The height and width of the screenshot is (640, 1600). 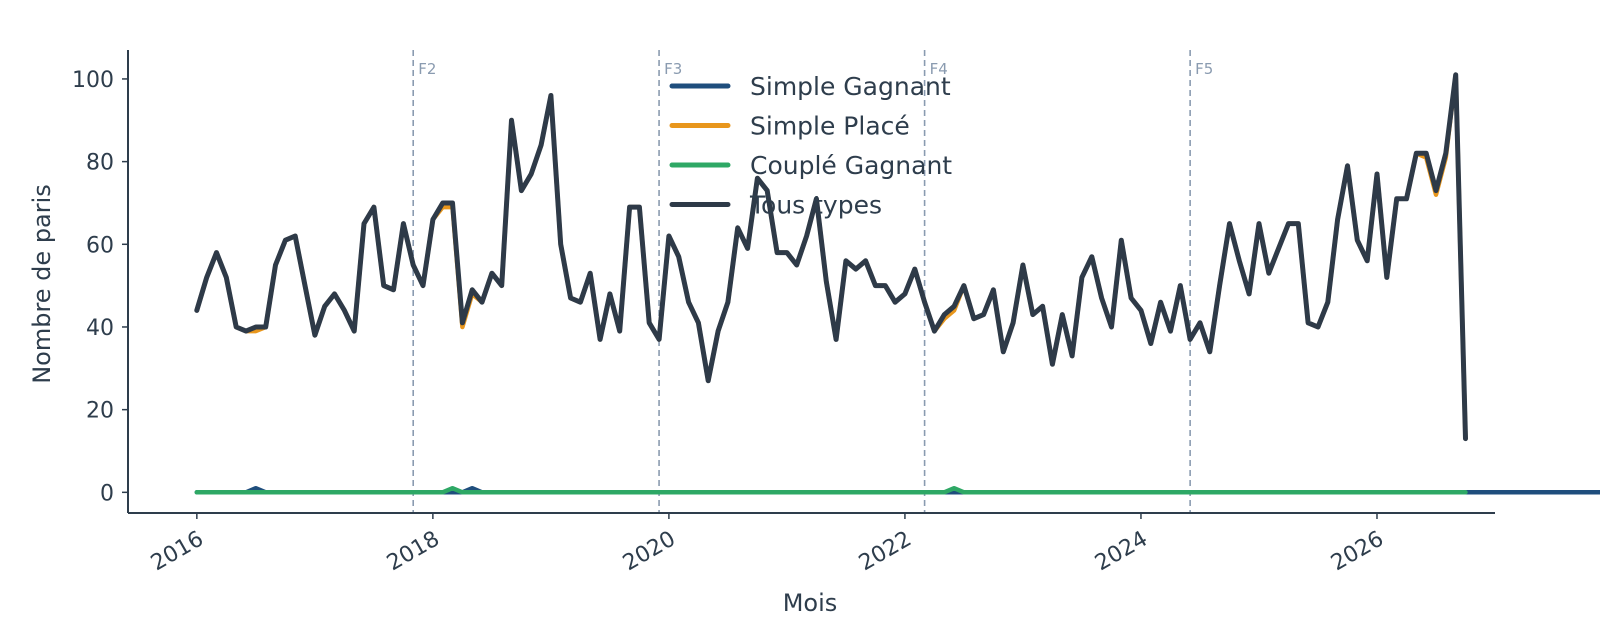 I want to click on y-tick-label: 40, so click(x=100, y=328).